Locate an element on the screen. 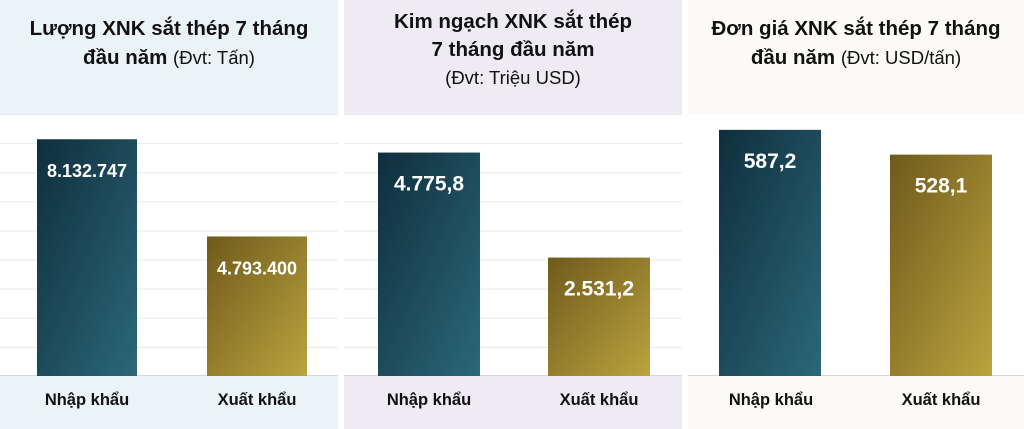 This screenshot has width=1024, height=429. data-label: 8.132.747 is located at coordinates (87, 171).